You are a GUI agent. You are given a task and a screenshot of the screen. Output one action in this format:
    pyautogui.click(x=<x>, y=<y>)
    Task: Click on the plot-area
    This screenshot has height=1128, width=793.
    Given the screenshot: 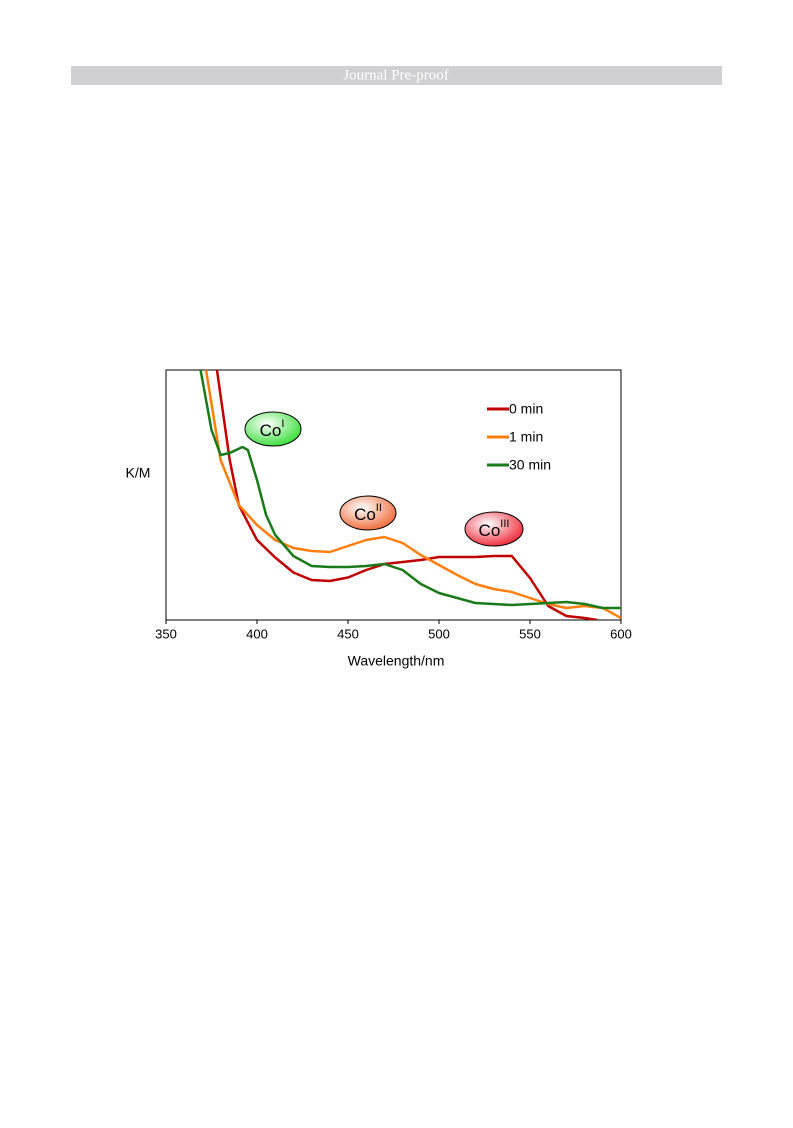 What is the action you would take?
    pyautogui.click(x=410, y=495)
    